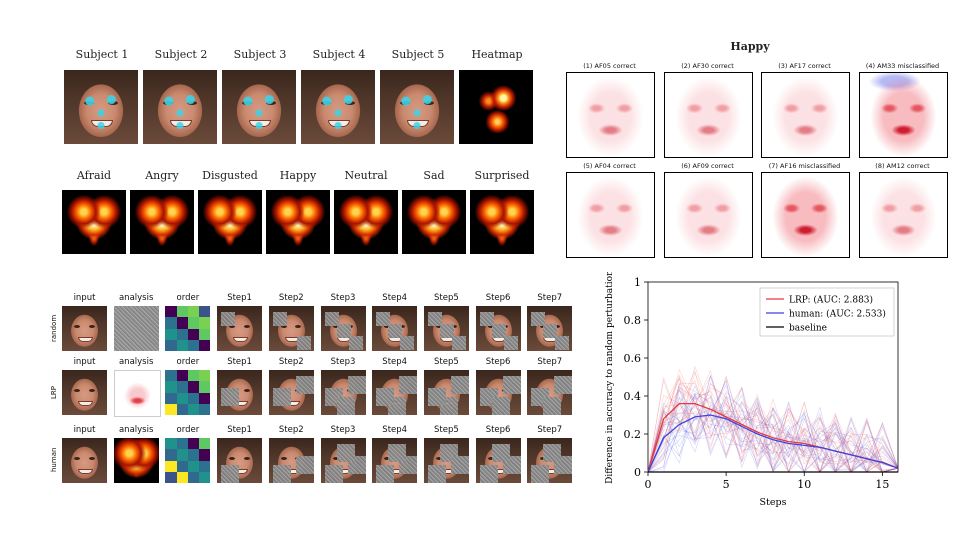 The image size is (960, 540). Describe the element at coordinates (902, 166) in the screenshot. I see `lrp-cell-label: (8) AM12 correct` at that location.